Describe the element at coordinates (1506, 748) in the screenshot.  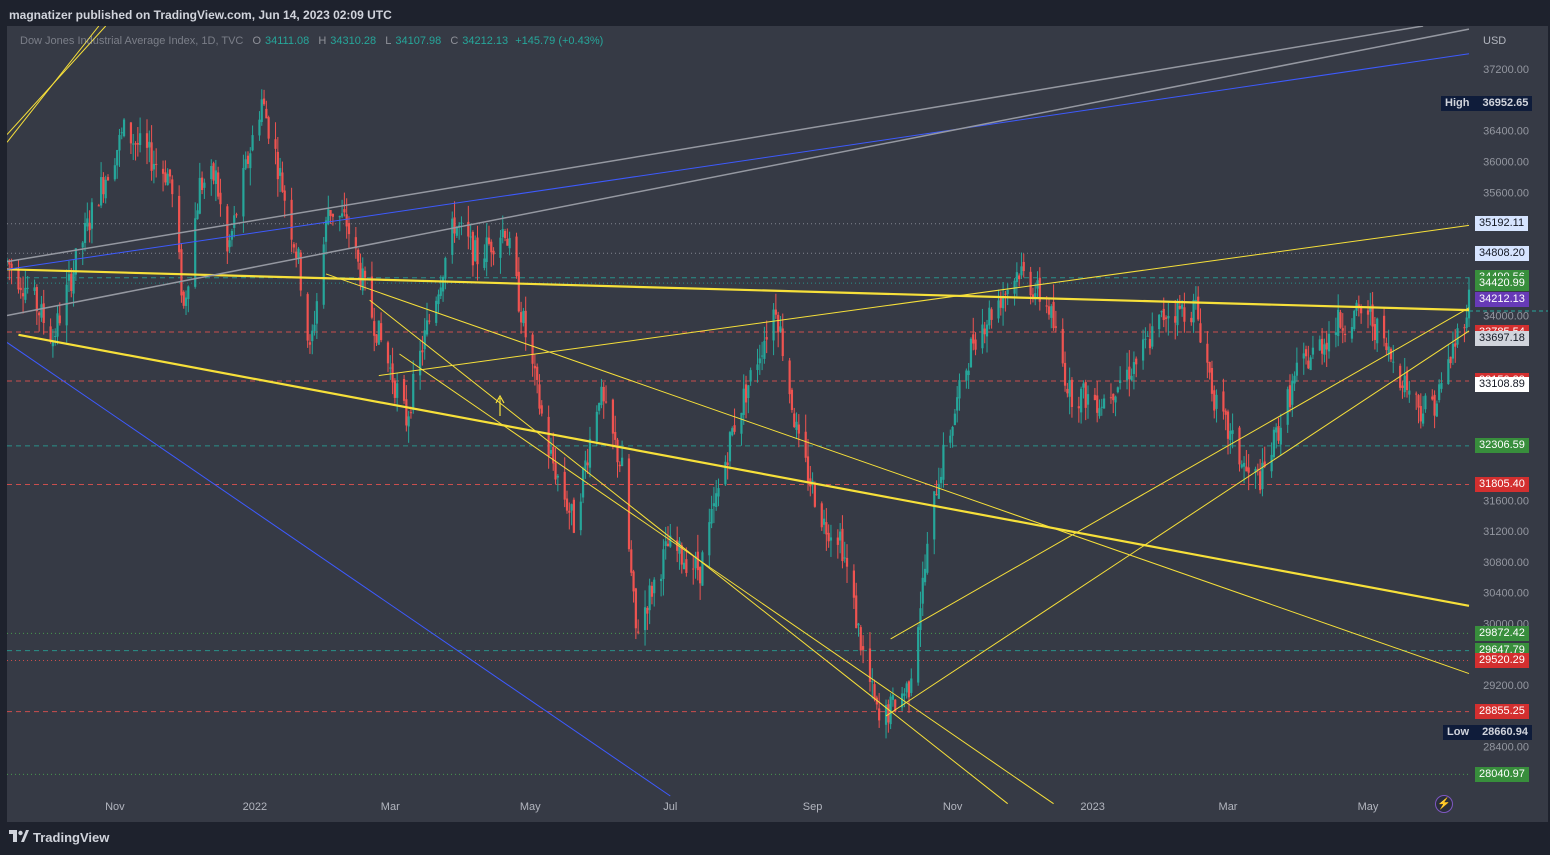
I see `y-tick-label: 28400.00` at that location.